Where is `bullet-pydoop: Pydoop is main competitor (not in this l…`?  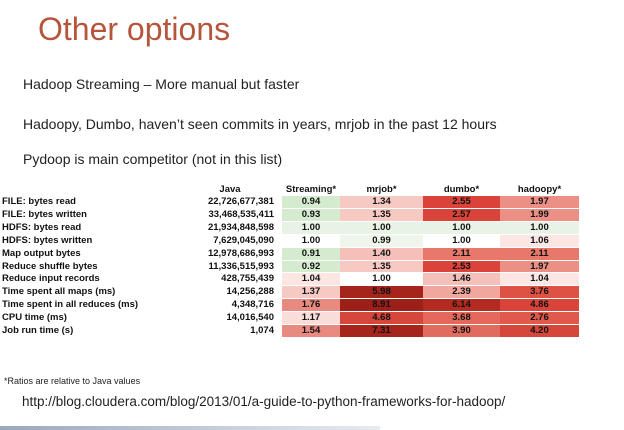
bullet-pydoop: Pydoop is main competitor (not in this l… is located at coordinates (153, 159).